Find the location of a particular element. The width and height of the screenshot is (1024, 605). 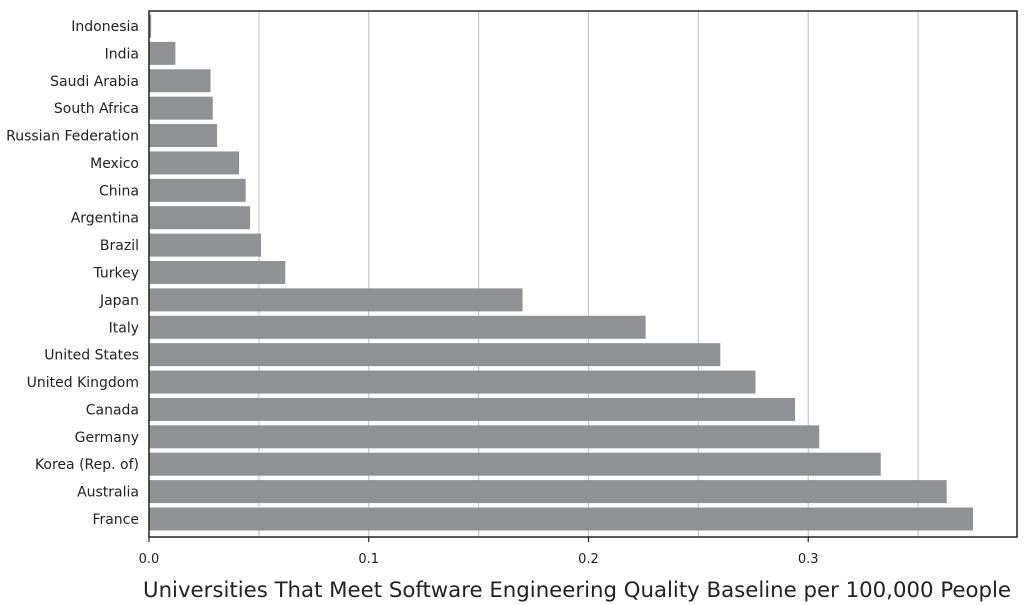

category-label: Turkey is located at coordinates (115, 274).